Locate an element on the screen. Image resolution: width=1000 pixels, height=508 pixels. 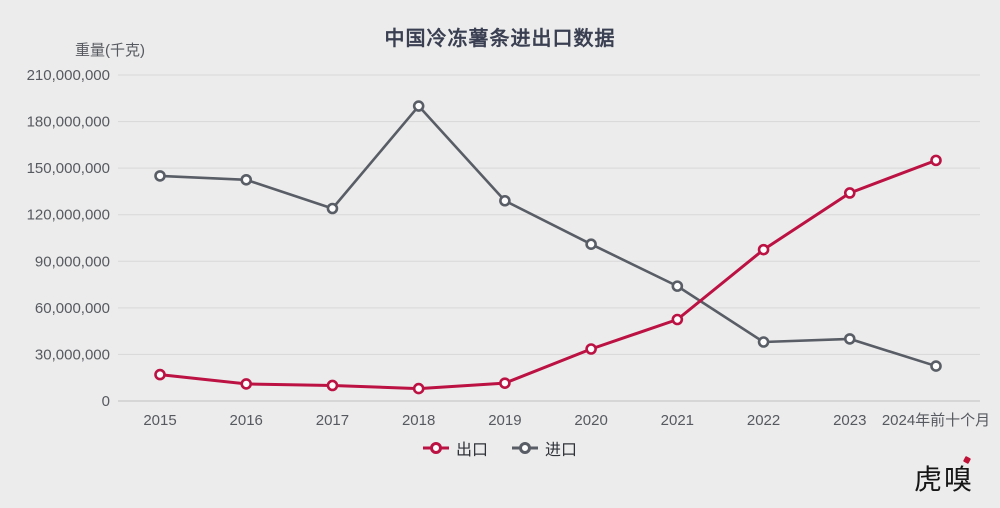
huxiu-logo: 虎嗅 is located at coordinates (943, 476).